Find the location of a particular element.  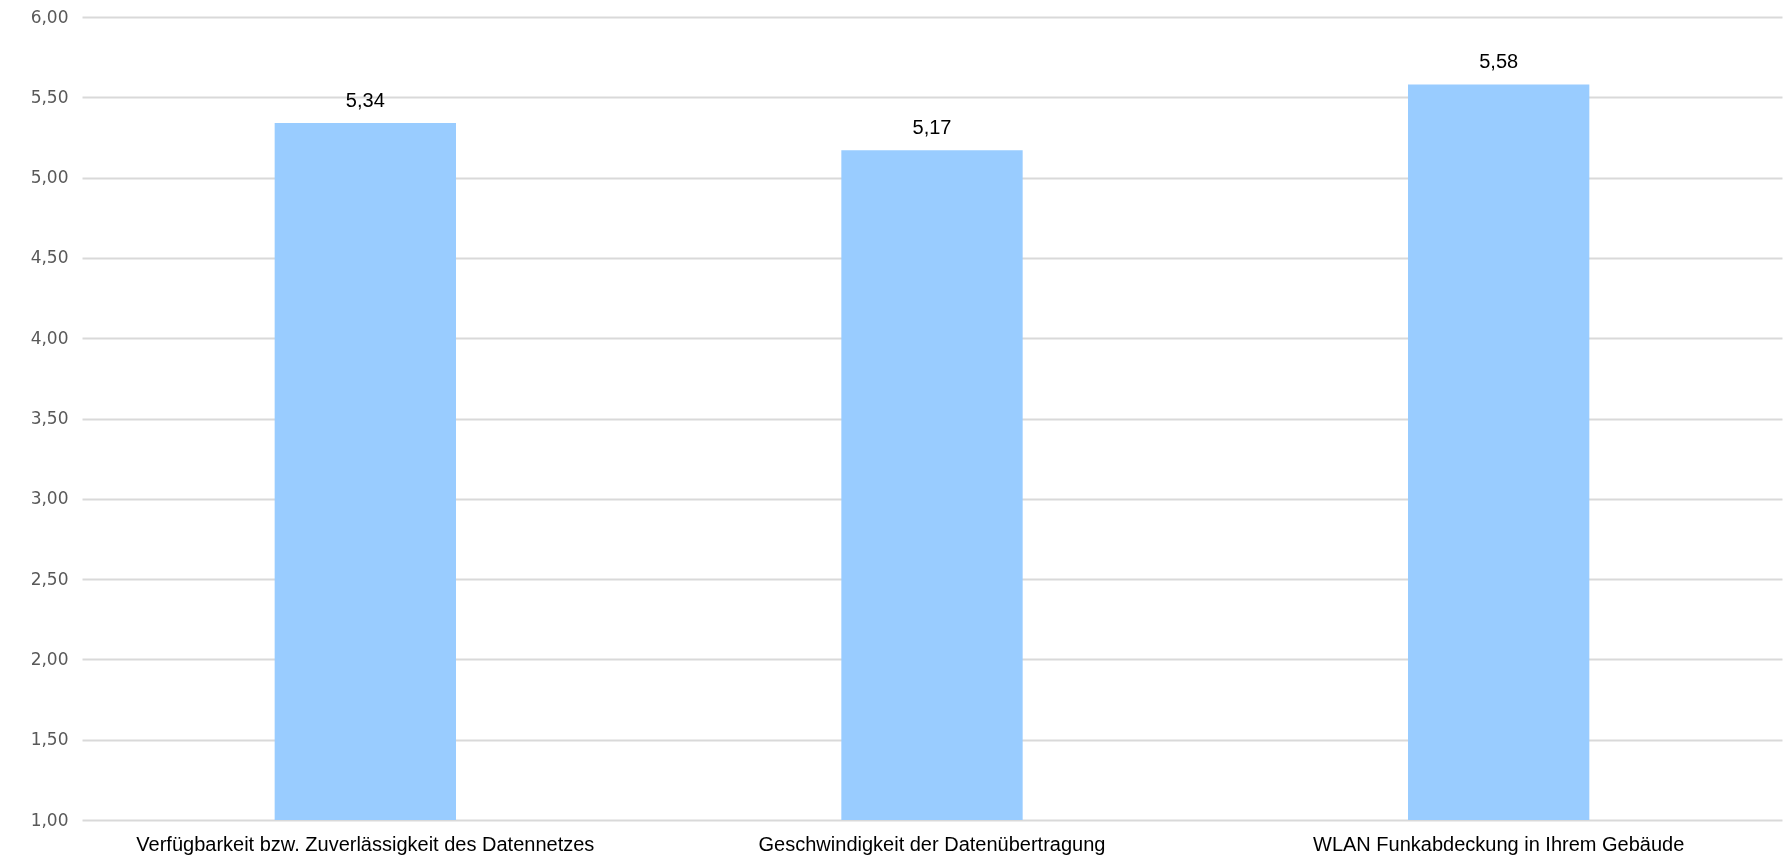

data-label: 5,17 is located at coordinates (932, 127).